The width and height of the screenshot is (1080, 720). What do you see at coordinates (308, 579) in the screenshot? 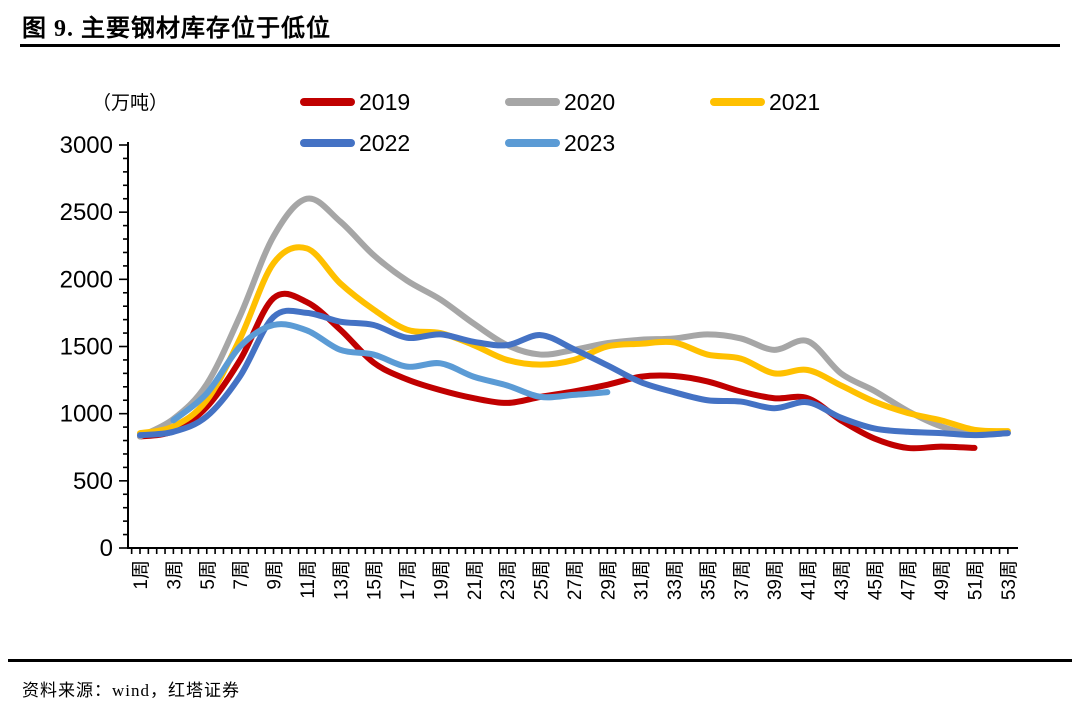
I see `svg-text: 11周` at bounding box center [308, 579].